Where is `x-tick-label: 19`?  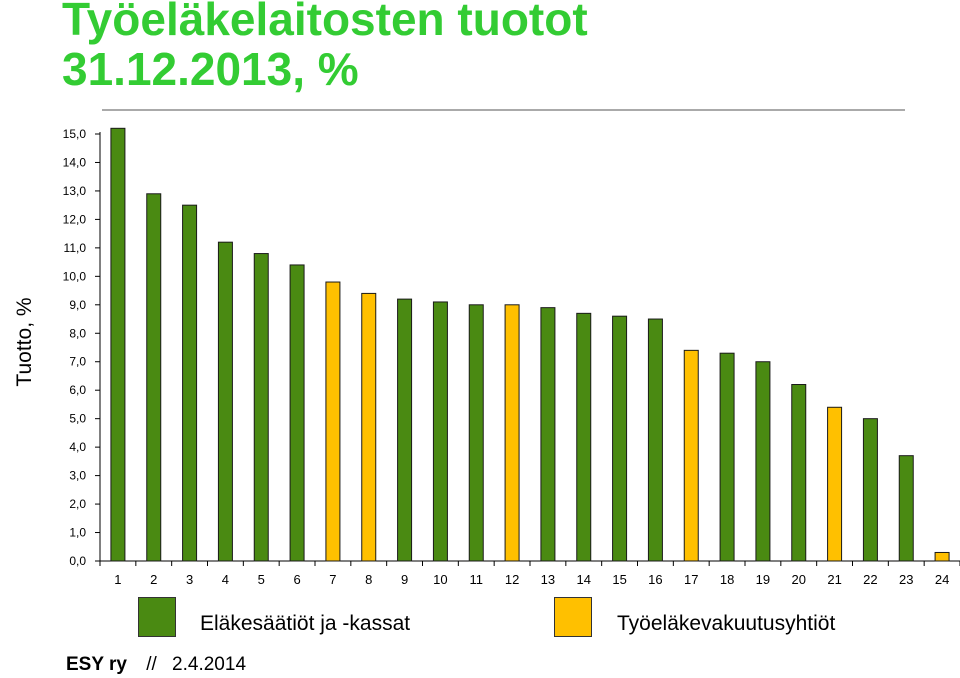 x-tick-label: 19 is located at coordinates (763, 579).